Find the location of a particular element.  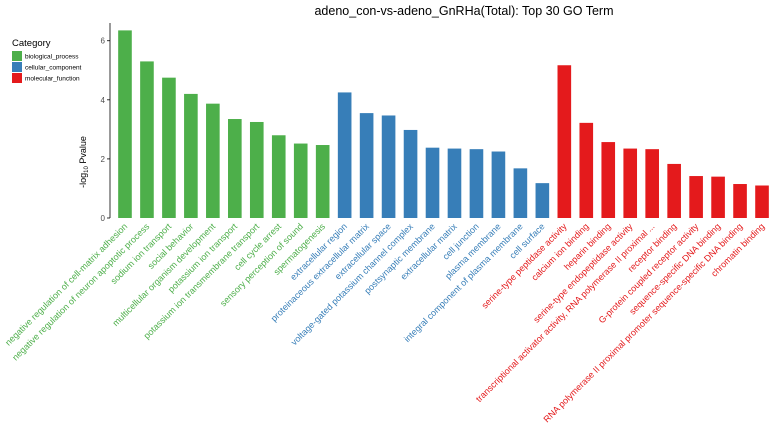

legend-label-molecular-function: molecular_function is located at coordinates (52, 79).